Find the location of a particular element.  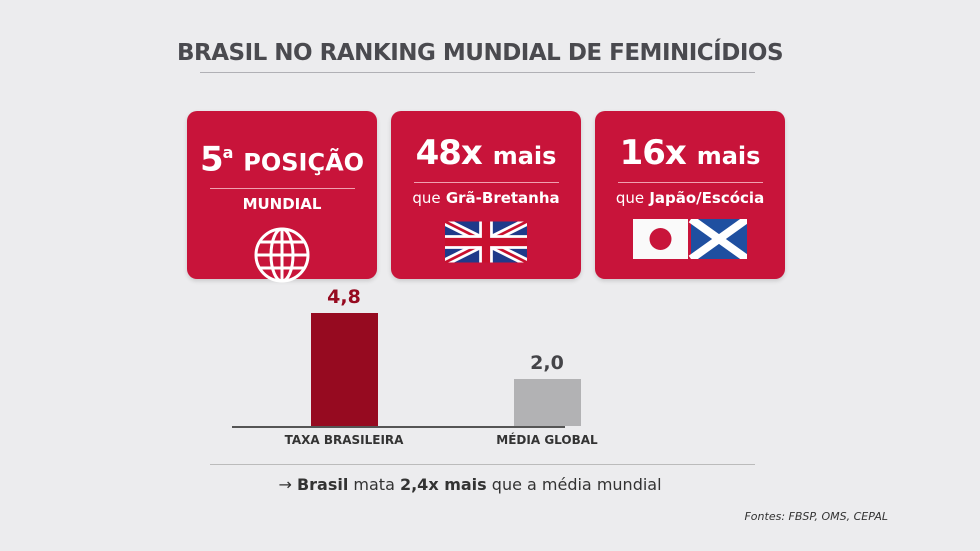

rank-word: POSIÇÃO is located at coordinates (304, 162).